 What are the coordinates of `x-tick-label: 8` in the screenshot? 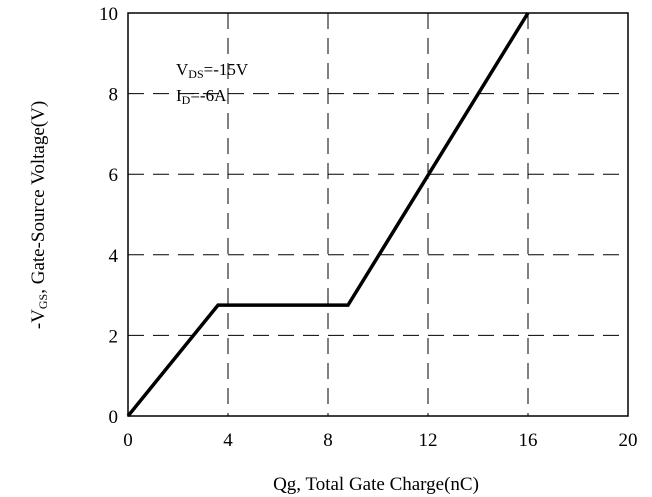 It's located at (328, 440).